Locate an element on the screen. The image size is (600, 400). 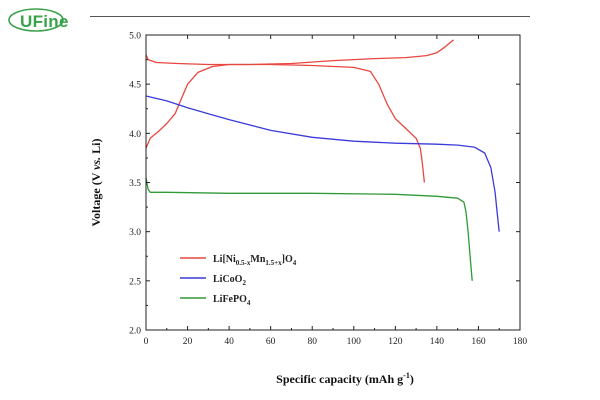
header-divider is located at coordinates (310, 16).